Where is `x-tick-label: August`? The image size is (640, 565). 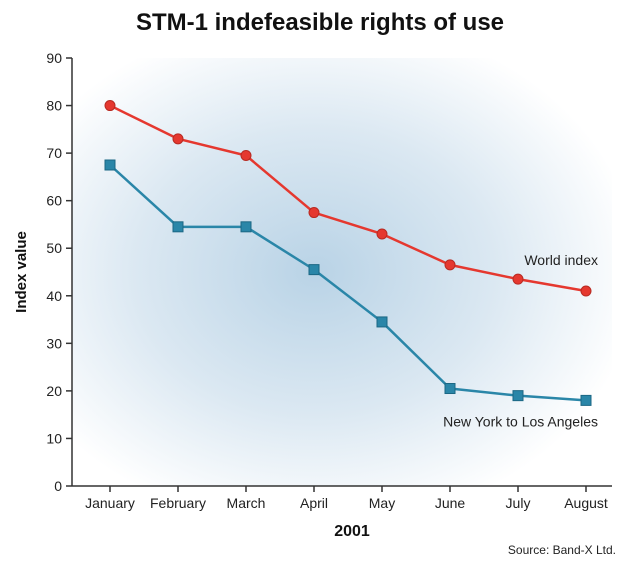 x-tick-label: August is located at coordinates (586, 503).